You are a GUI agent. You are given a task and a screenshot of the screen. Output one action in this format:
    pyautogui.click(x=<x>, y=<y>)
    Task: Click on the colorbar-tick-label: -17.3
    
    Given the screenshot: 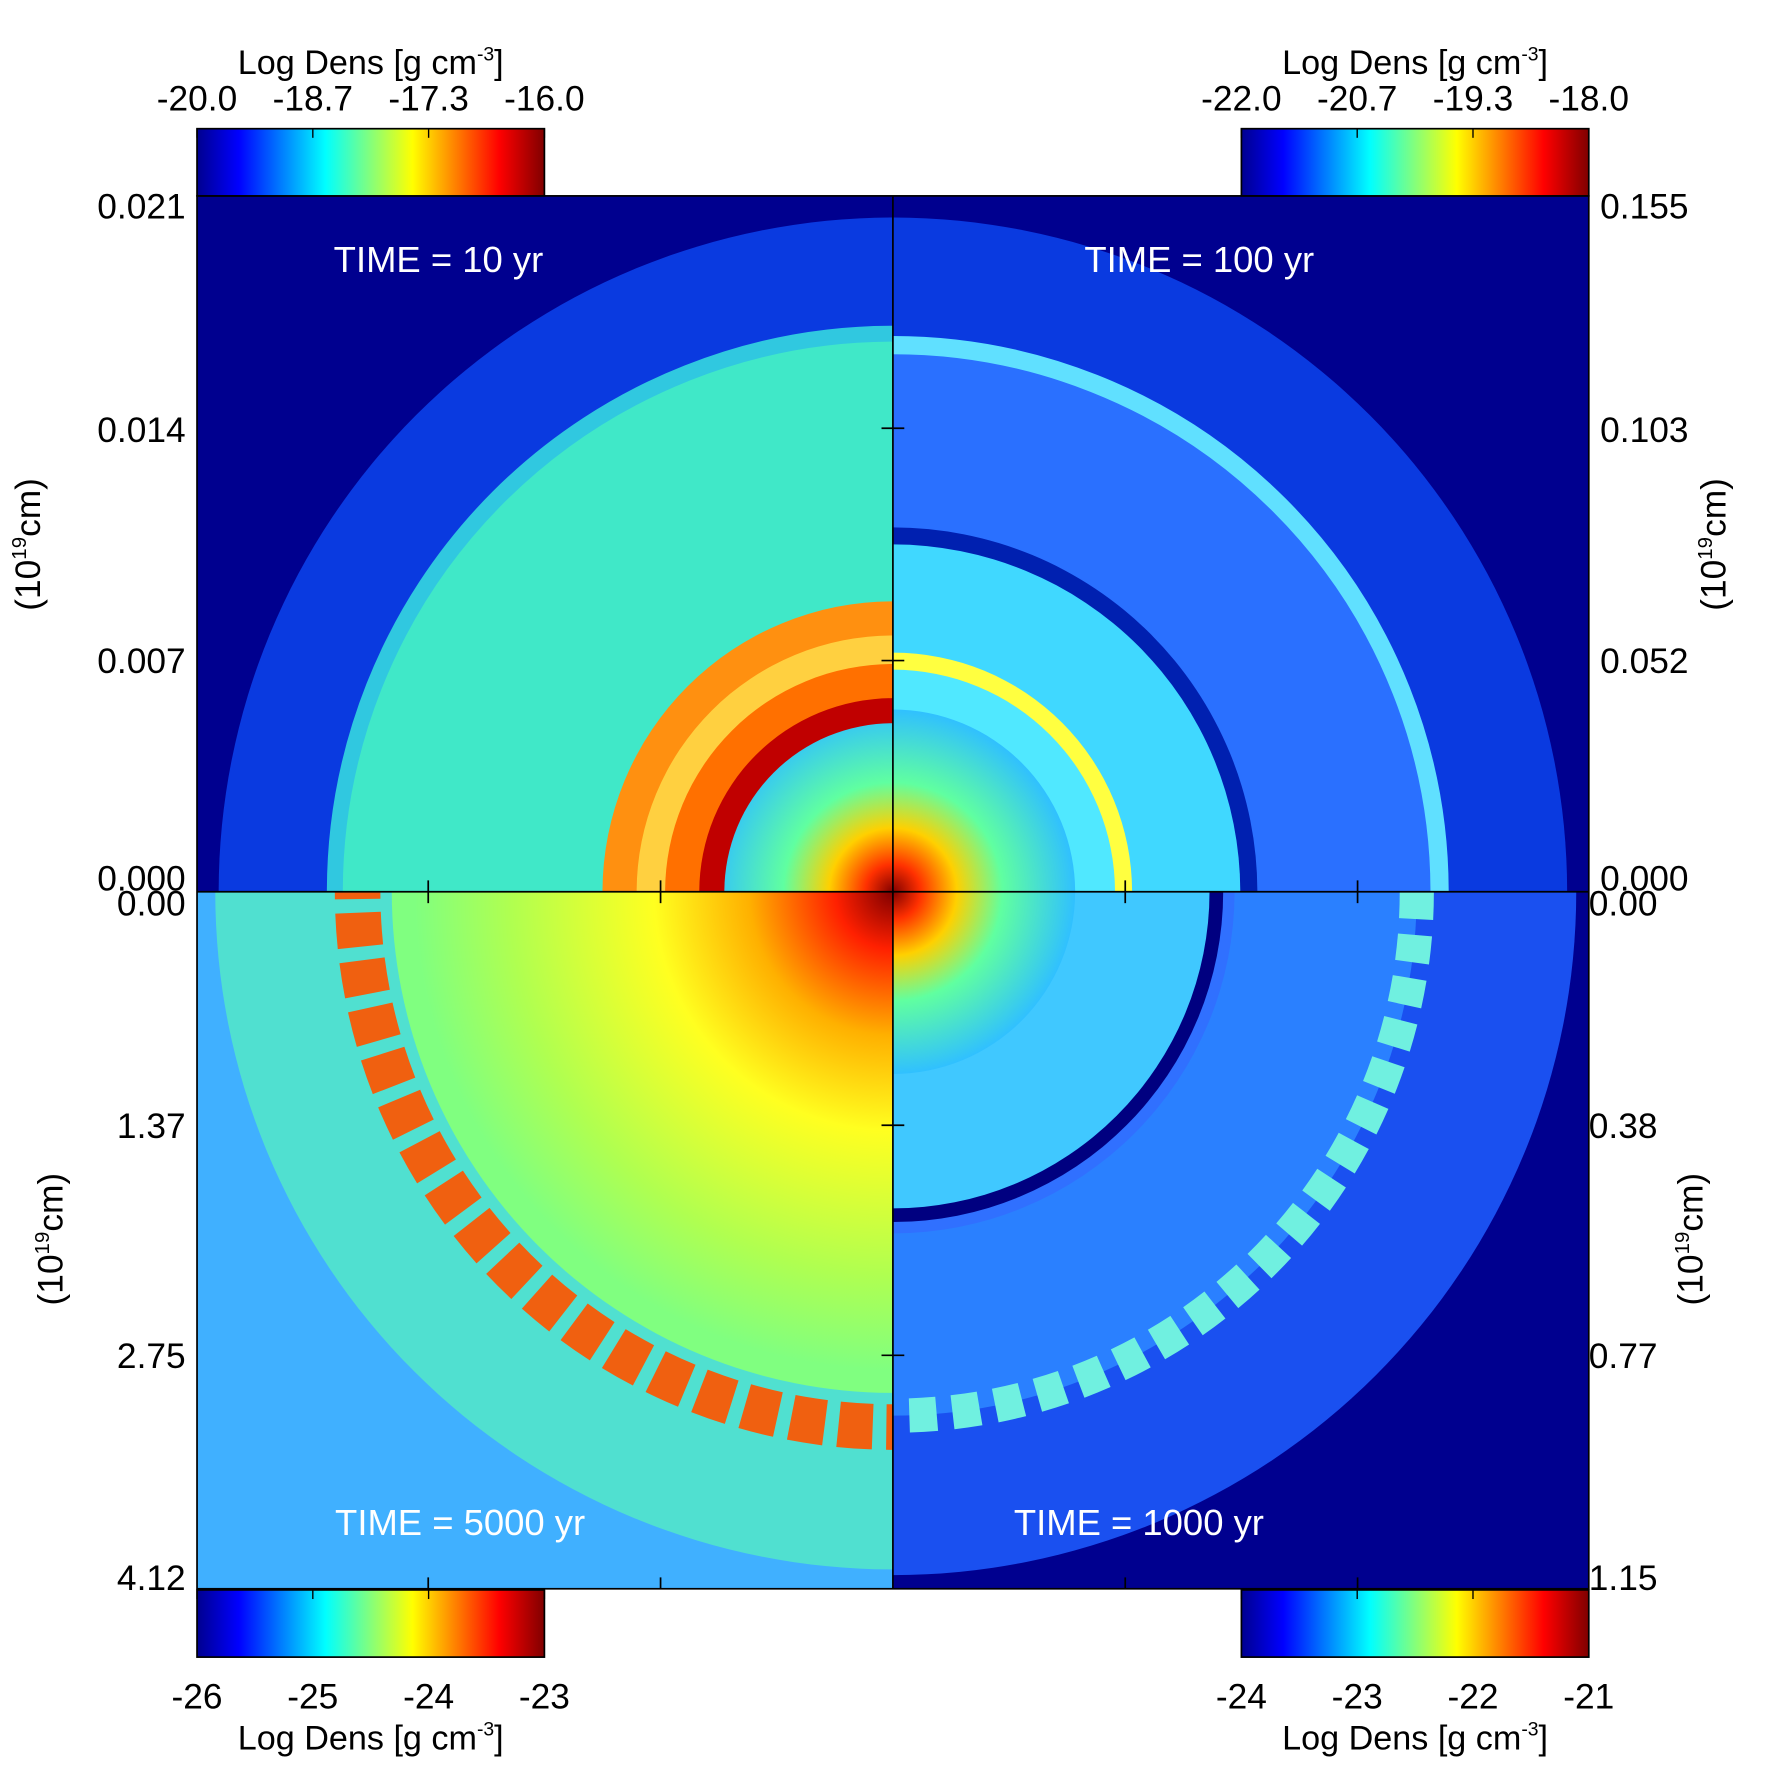 What is the action you would take?
    pyautogui.click(x=428, y=98)
    